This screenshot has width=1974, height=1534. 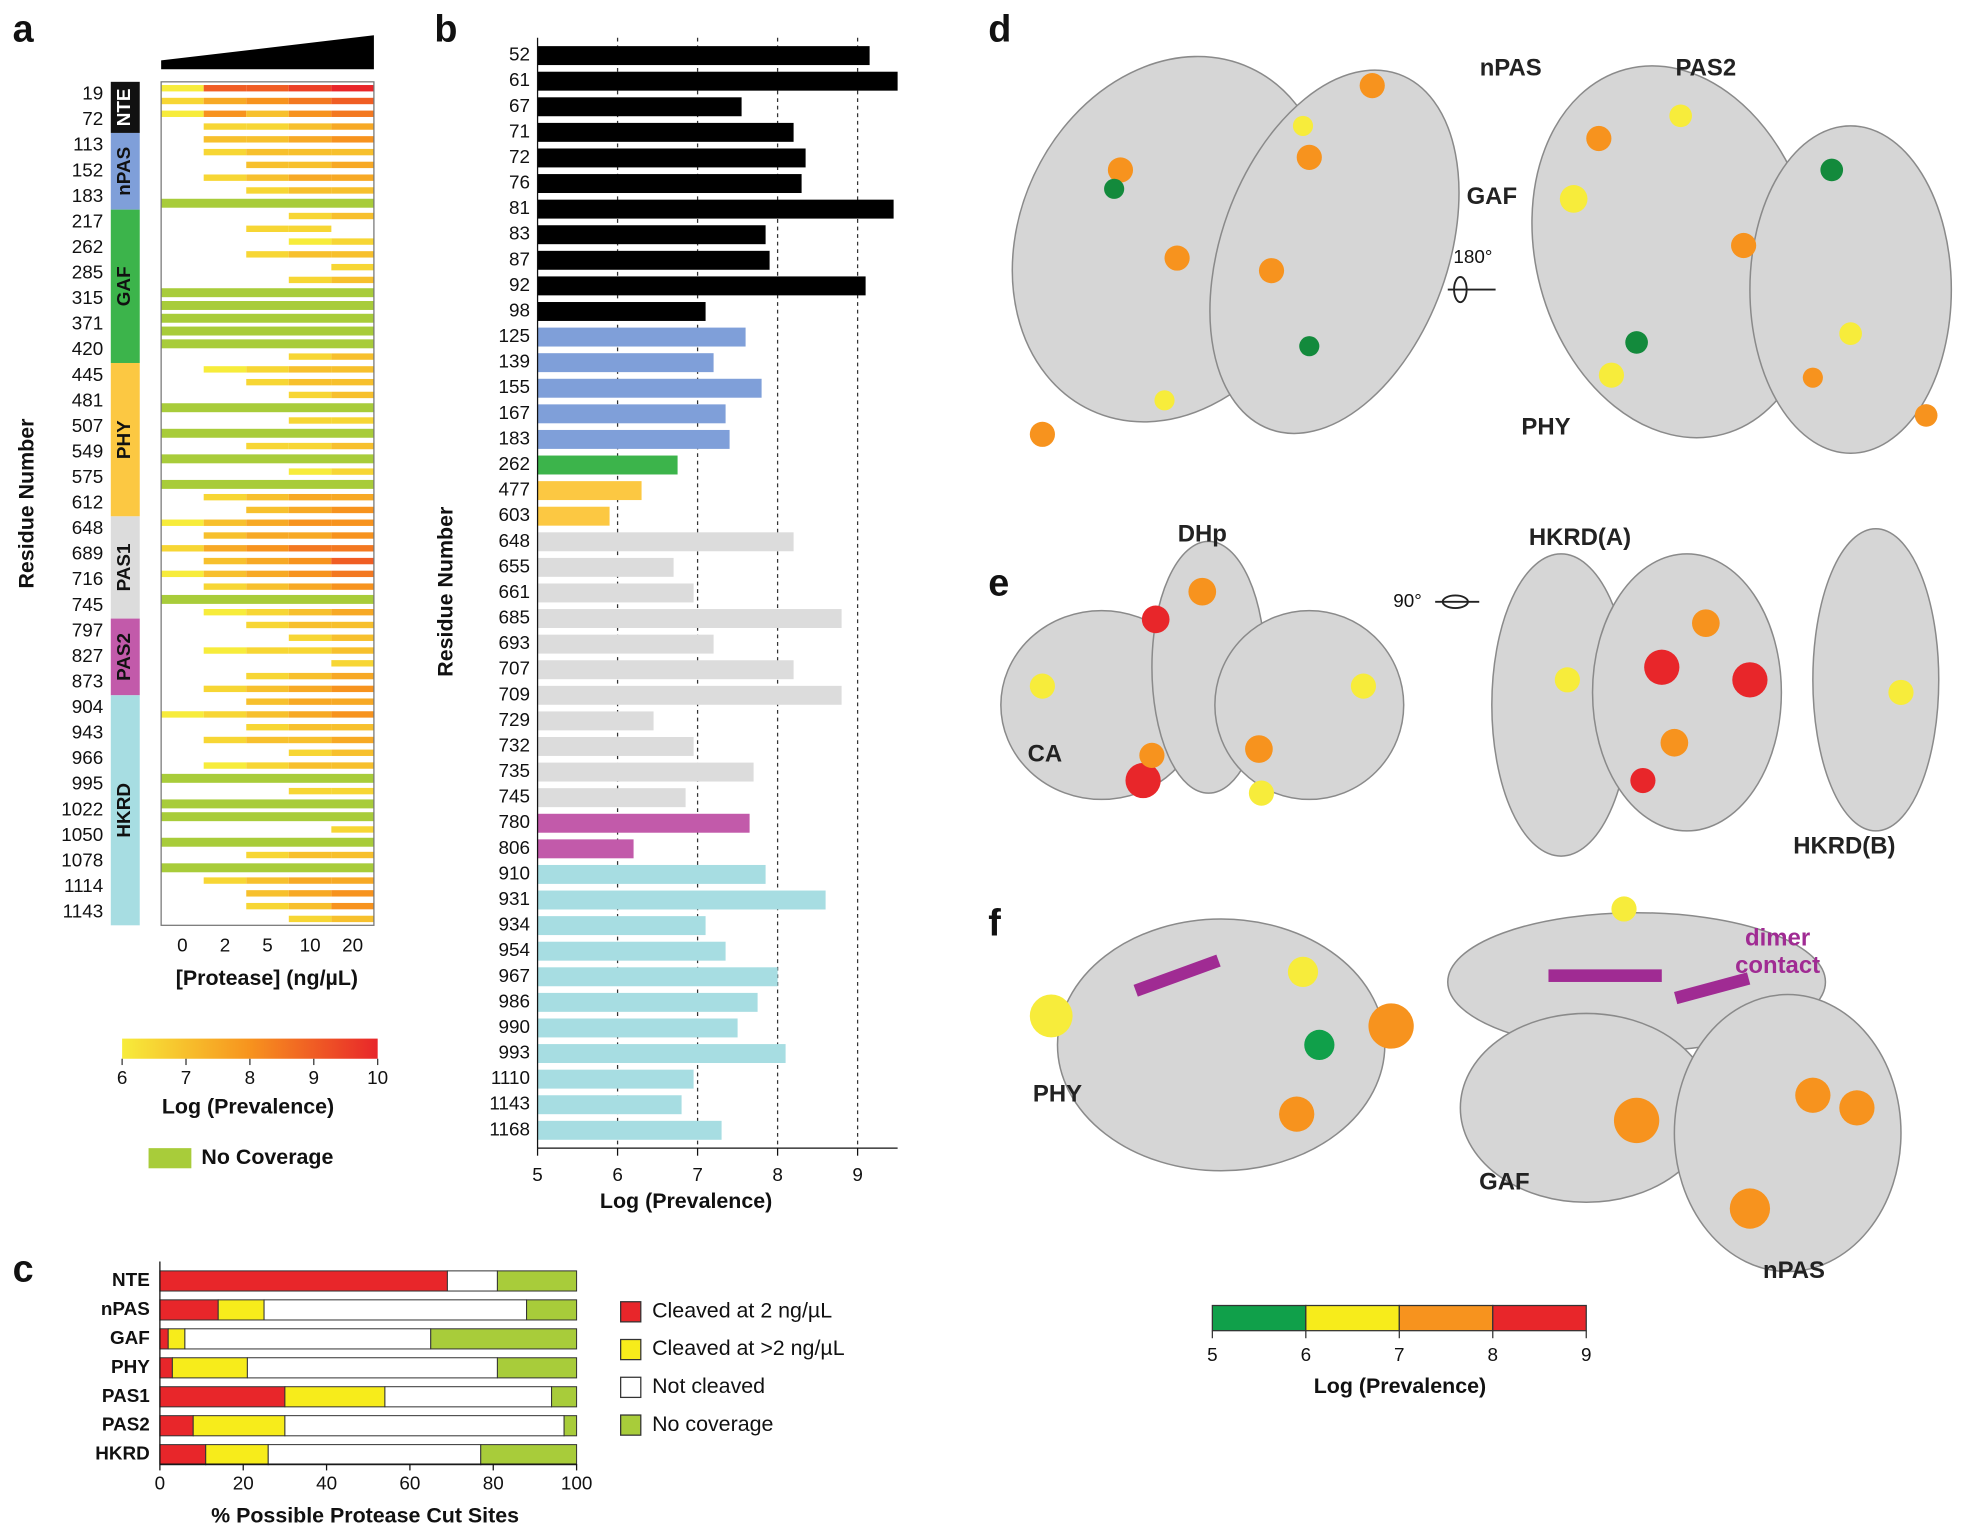 What do you see at coordinates (998, 583) in the screenshot?
I see `panel-letter: e` at bounding box center [998, 583].